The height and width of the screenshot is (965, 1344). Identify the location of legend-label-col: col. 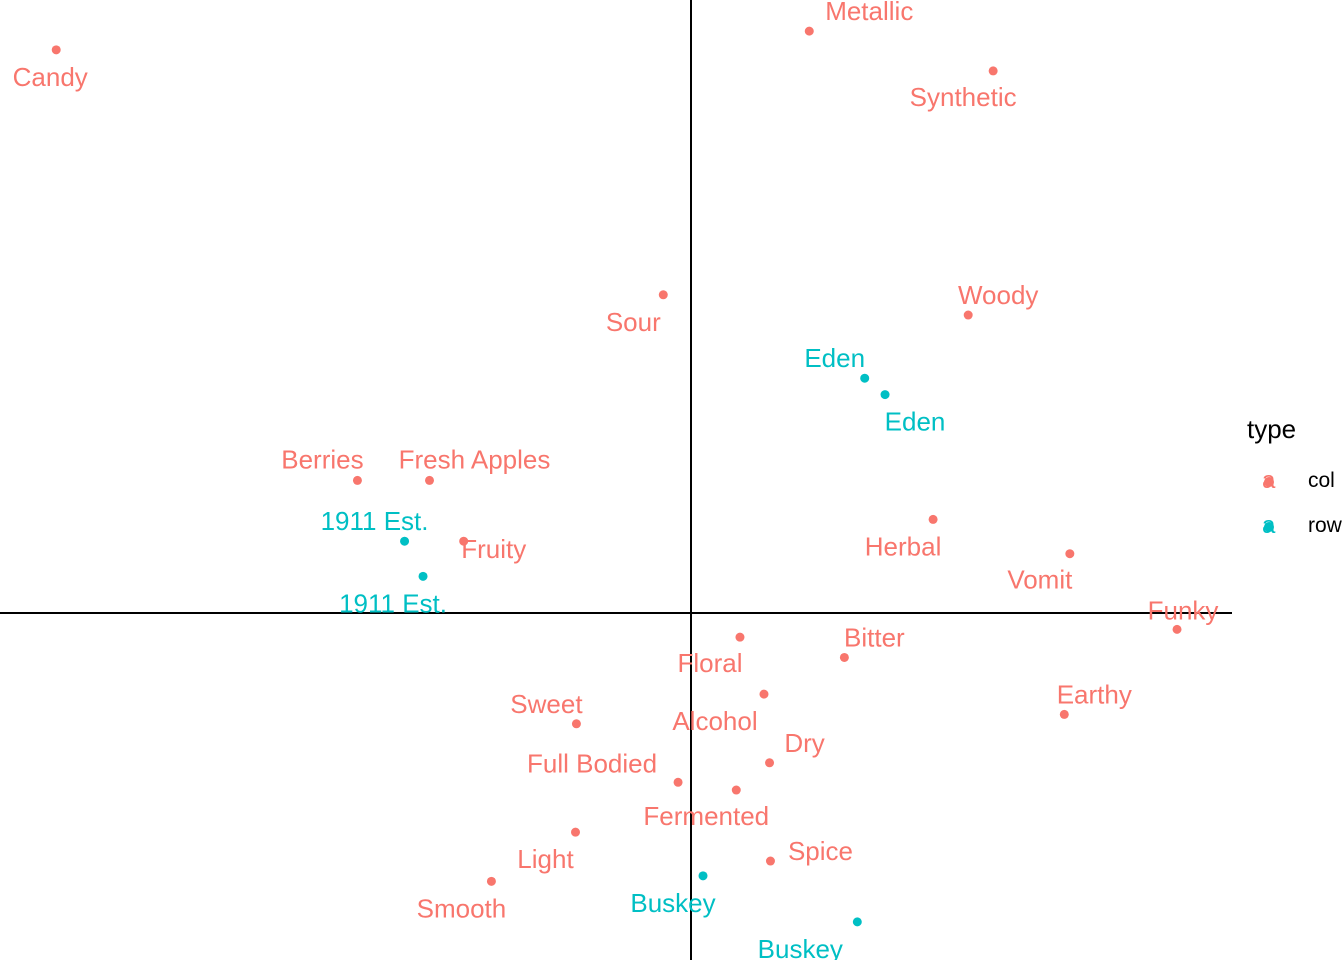
(1321, 480).